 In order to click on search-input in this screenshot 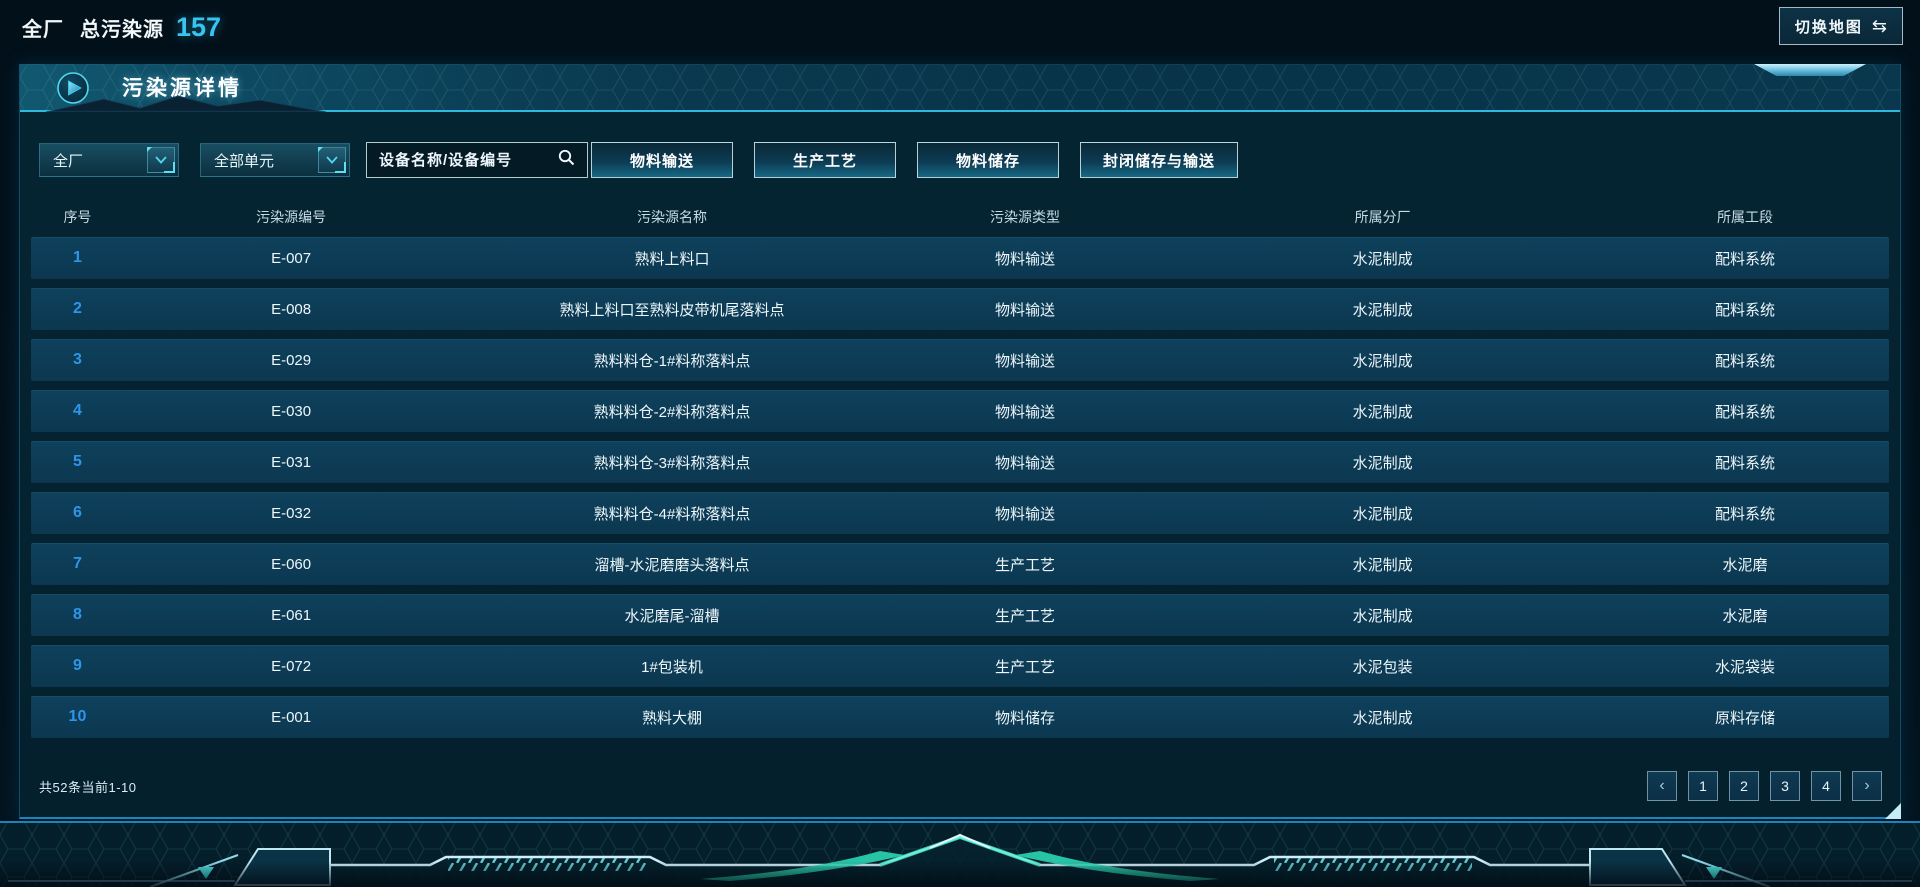, I will do `click(468, 160)`.